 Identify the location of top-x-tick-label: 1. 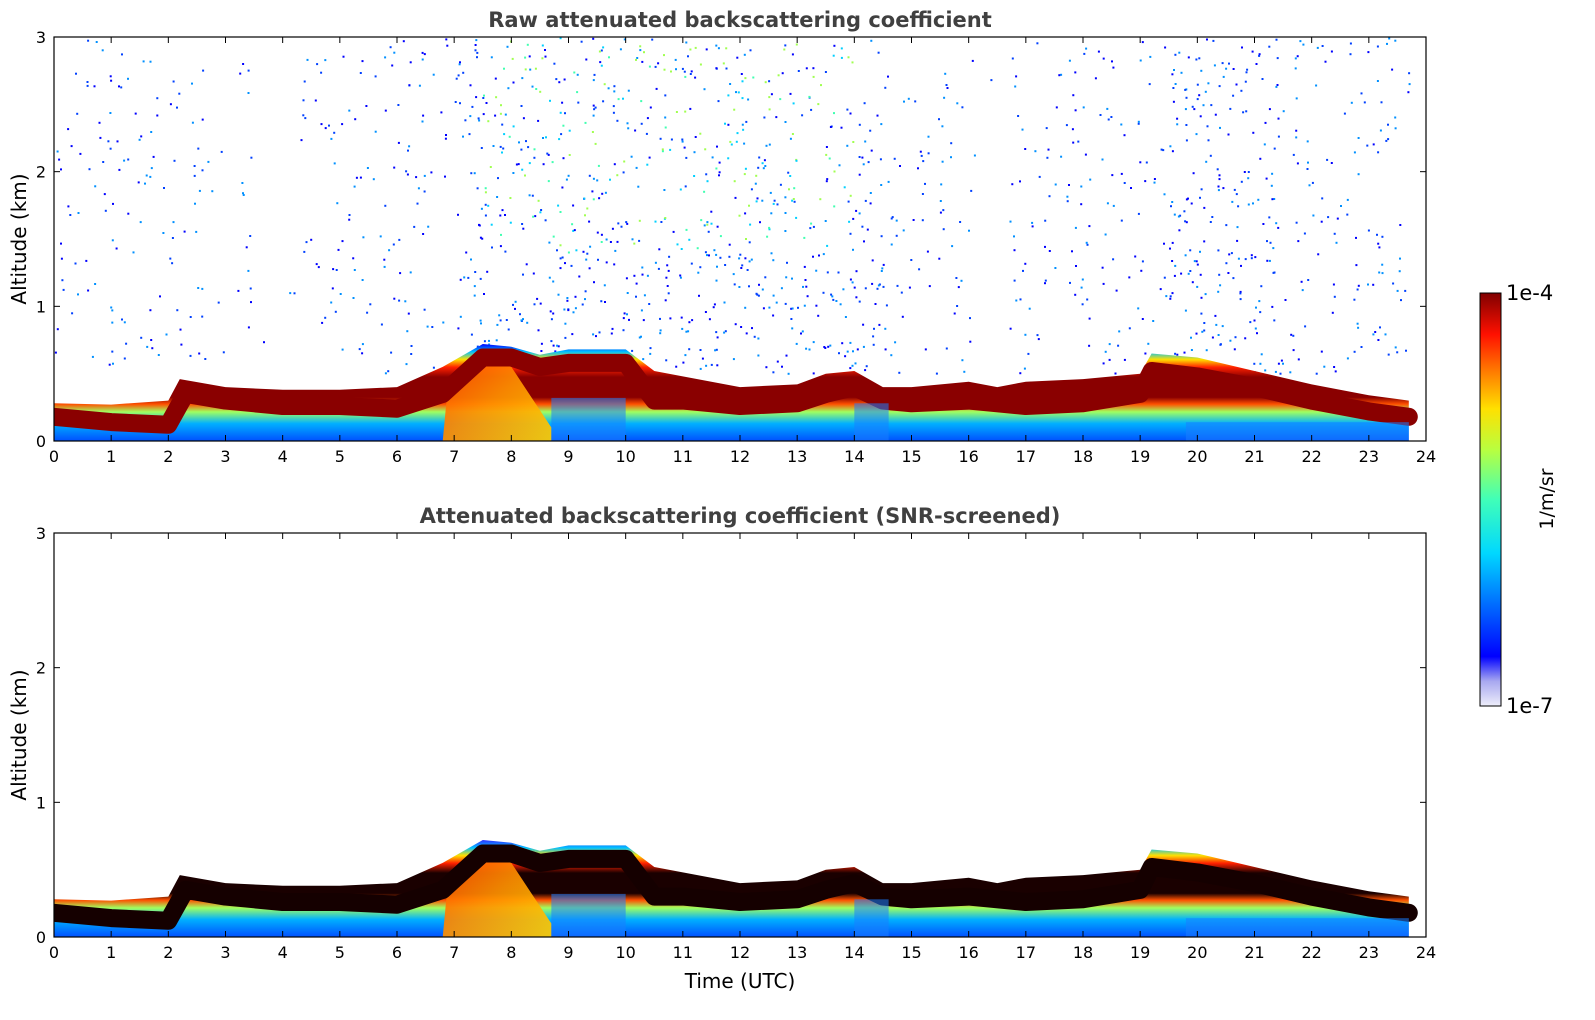
(111, 456).